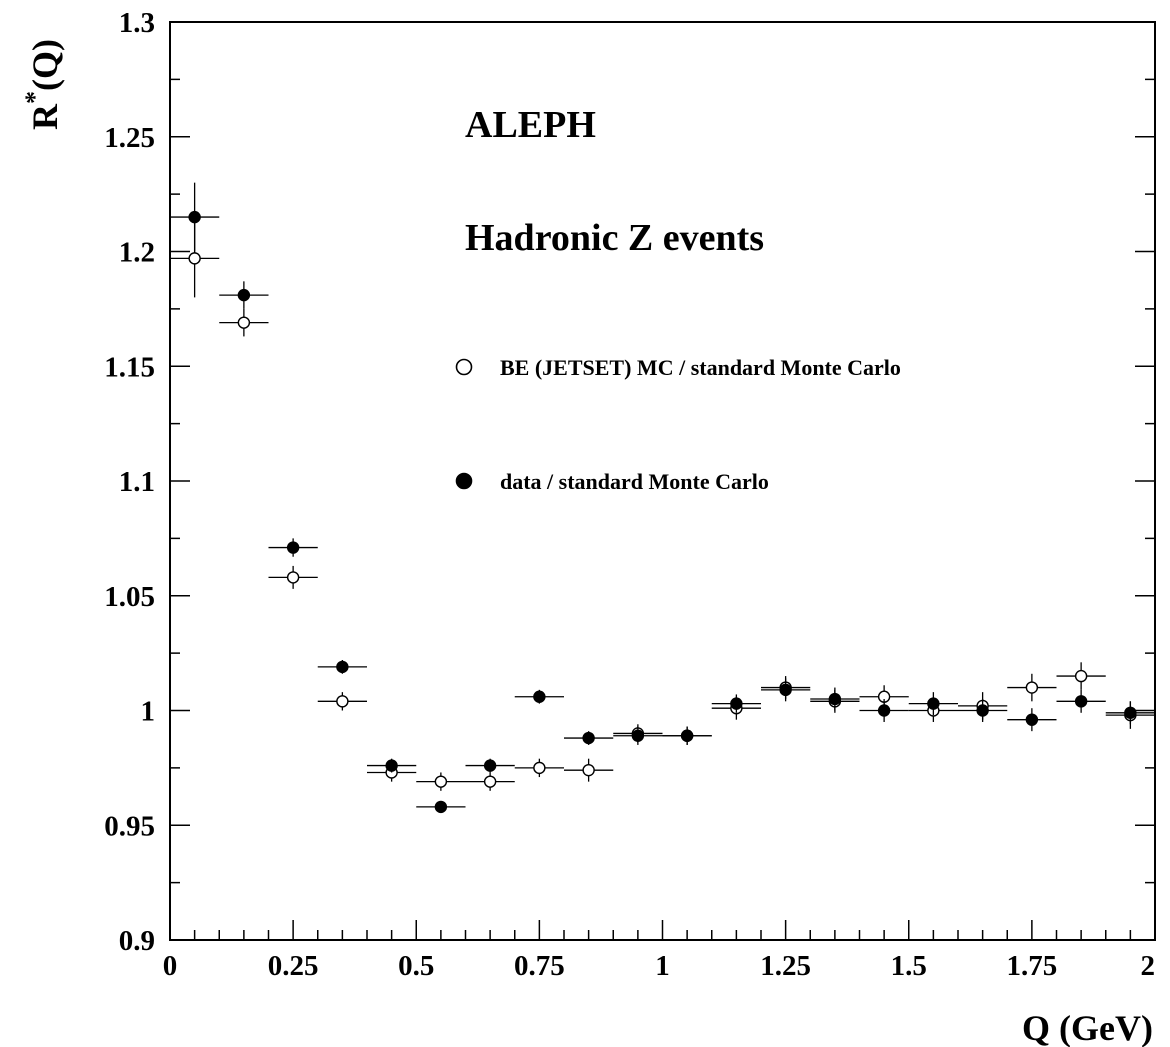 The height and width of the screenshot is (1047, 1170). What do you see at coordinates (785, 966) in the screenshot?
I see `x-tick-label: 1.25` at bounding box center [785, 966].